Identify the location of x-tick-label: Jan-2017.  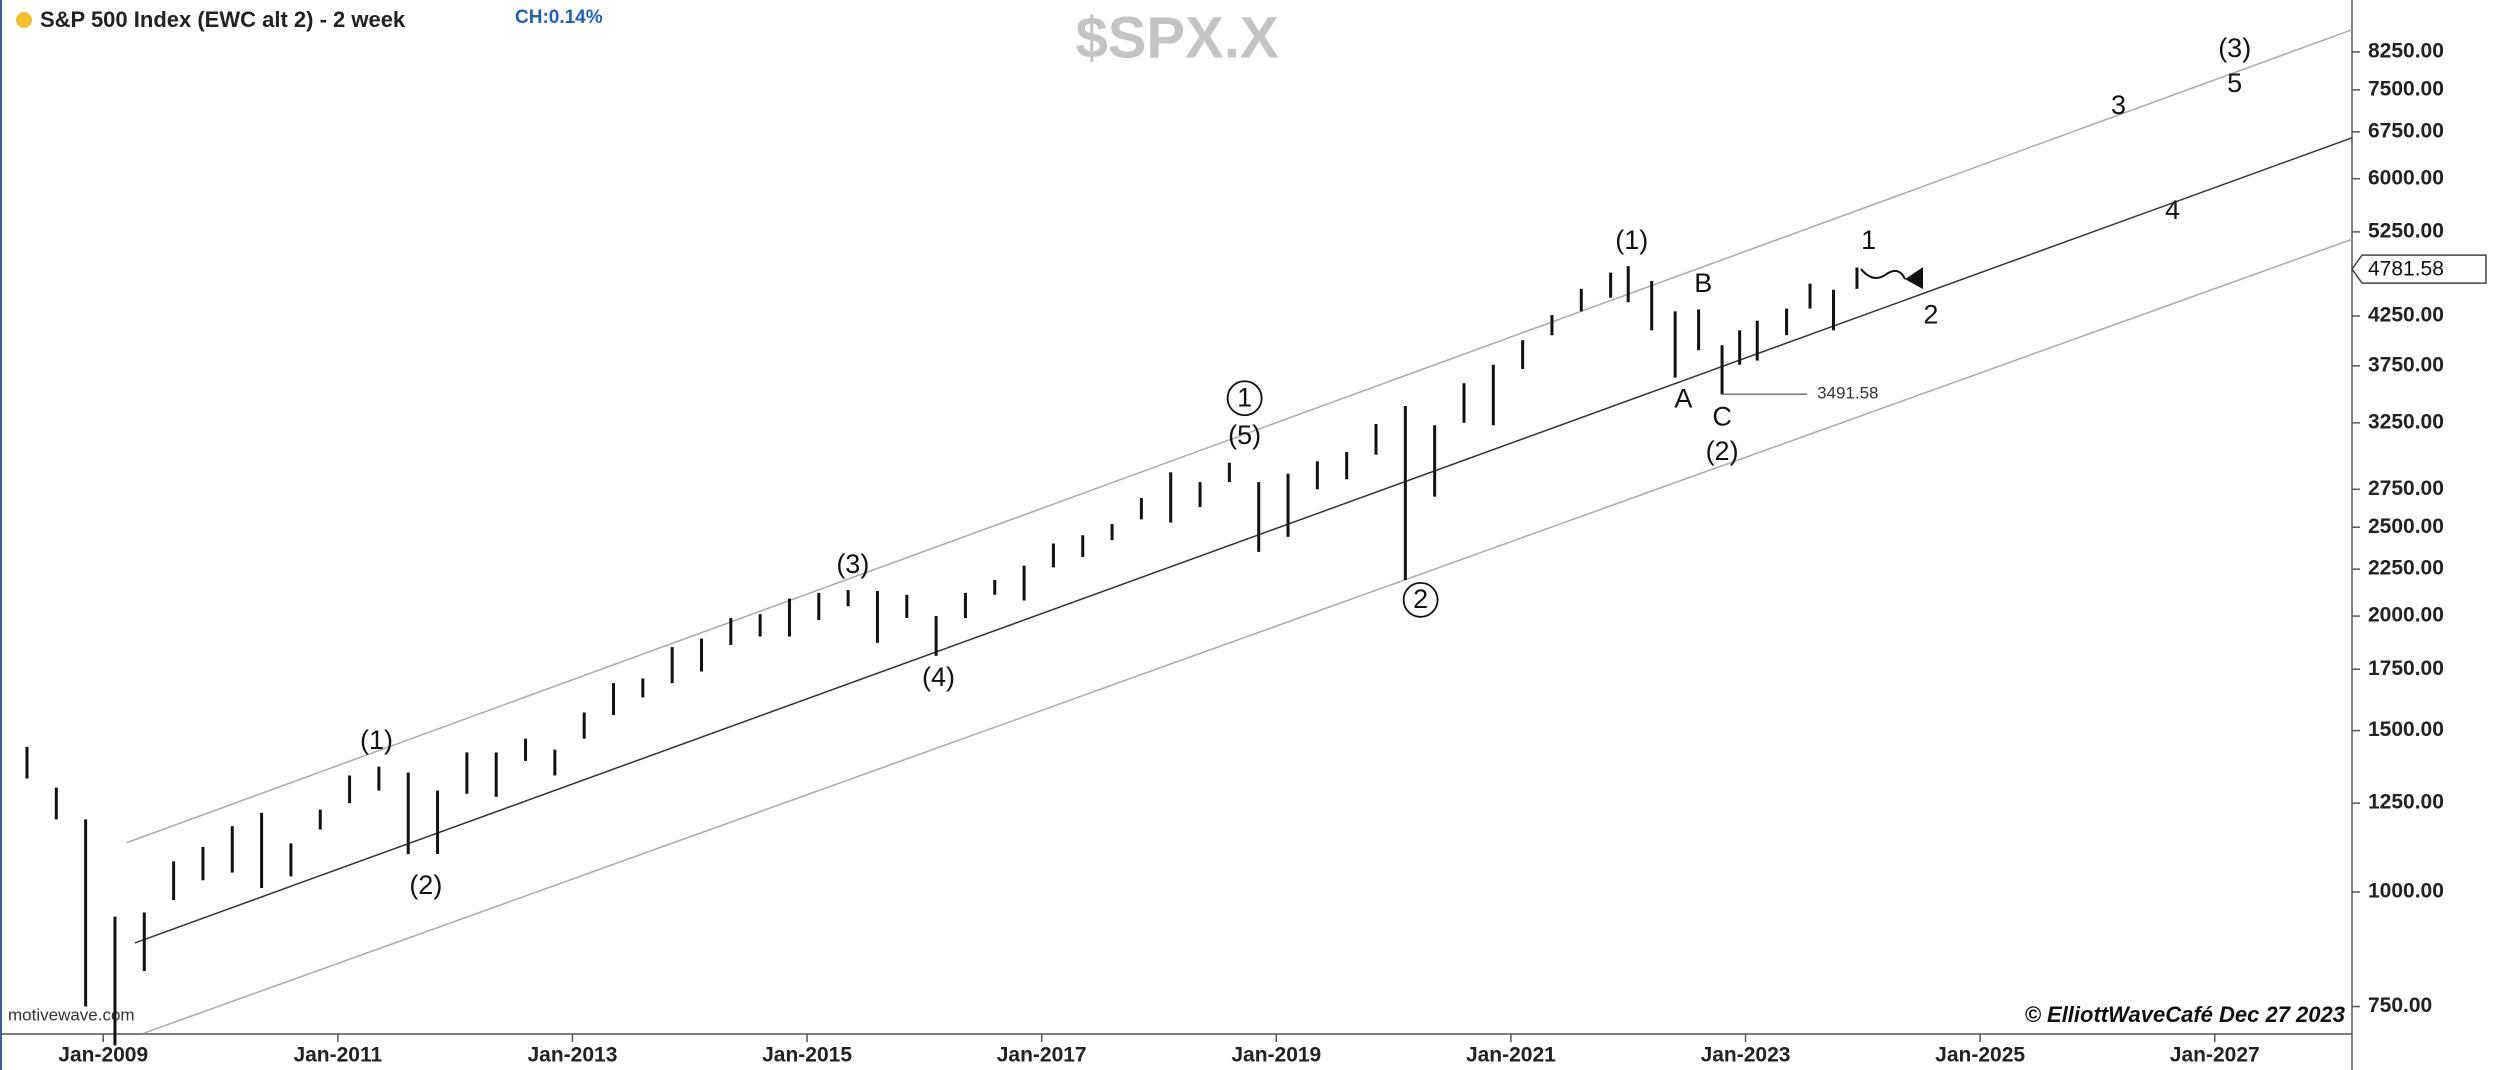
(1042, 1055).